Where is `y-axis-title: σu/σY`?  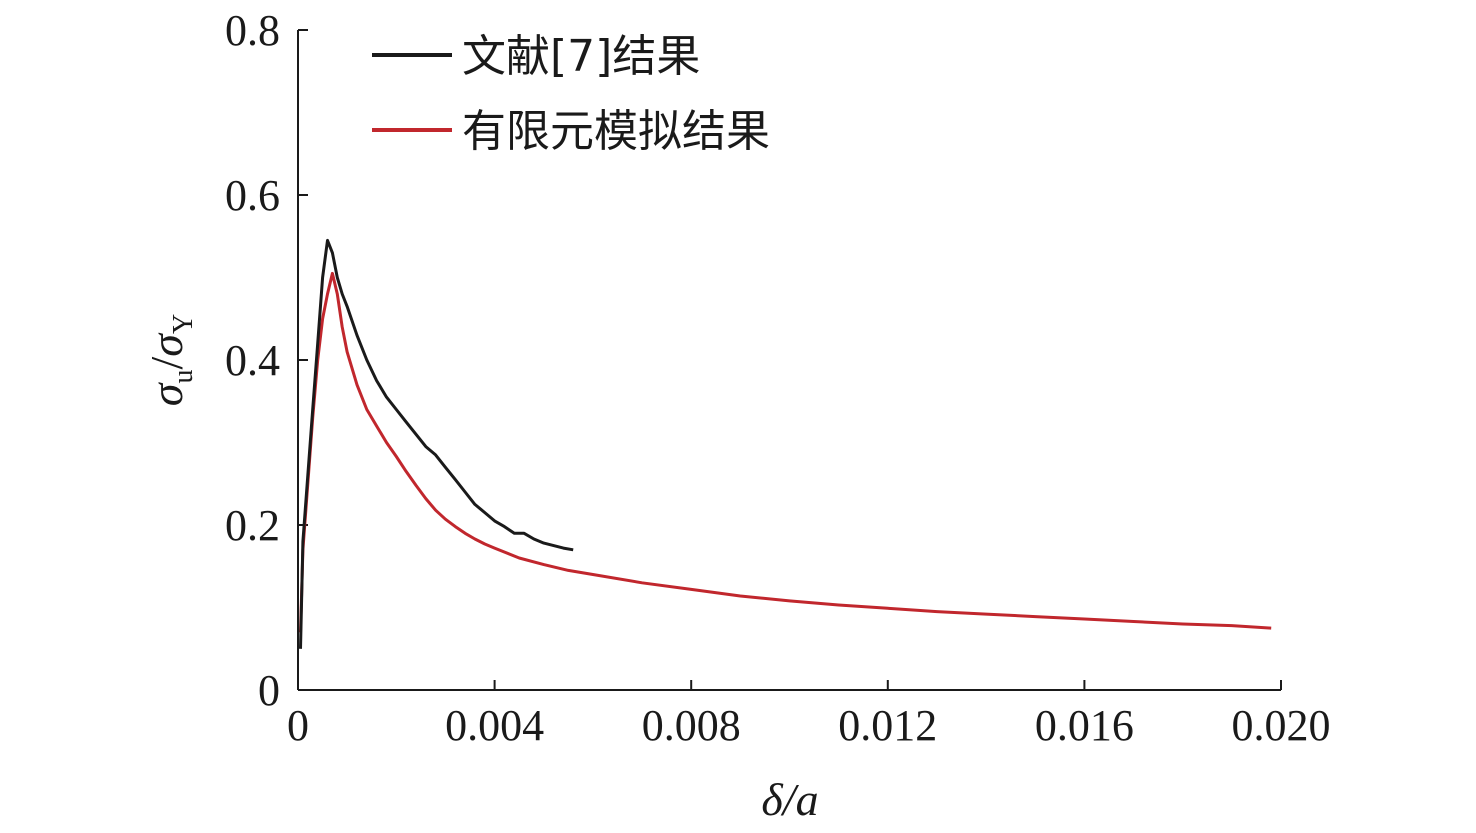
y-axis-title: σu/σY is located at coordinates (170, 360).